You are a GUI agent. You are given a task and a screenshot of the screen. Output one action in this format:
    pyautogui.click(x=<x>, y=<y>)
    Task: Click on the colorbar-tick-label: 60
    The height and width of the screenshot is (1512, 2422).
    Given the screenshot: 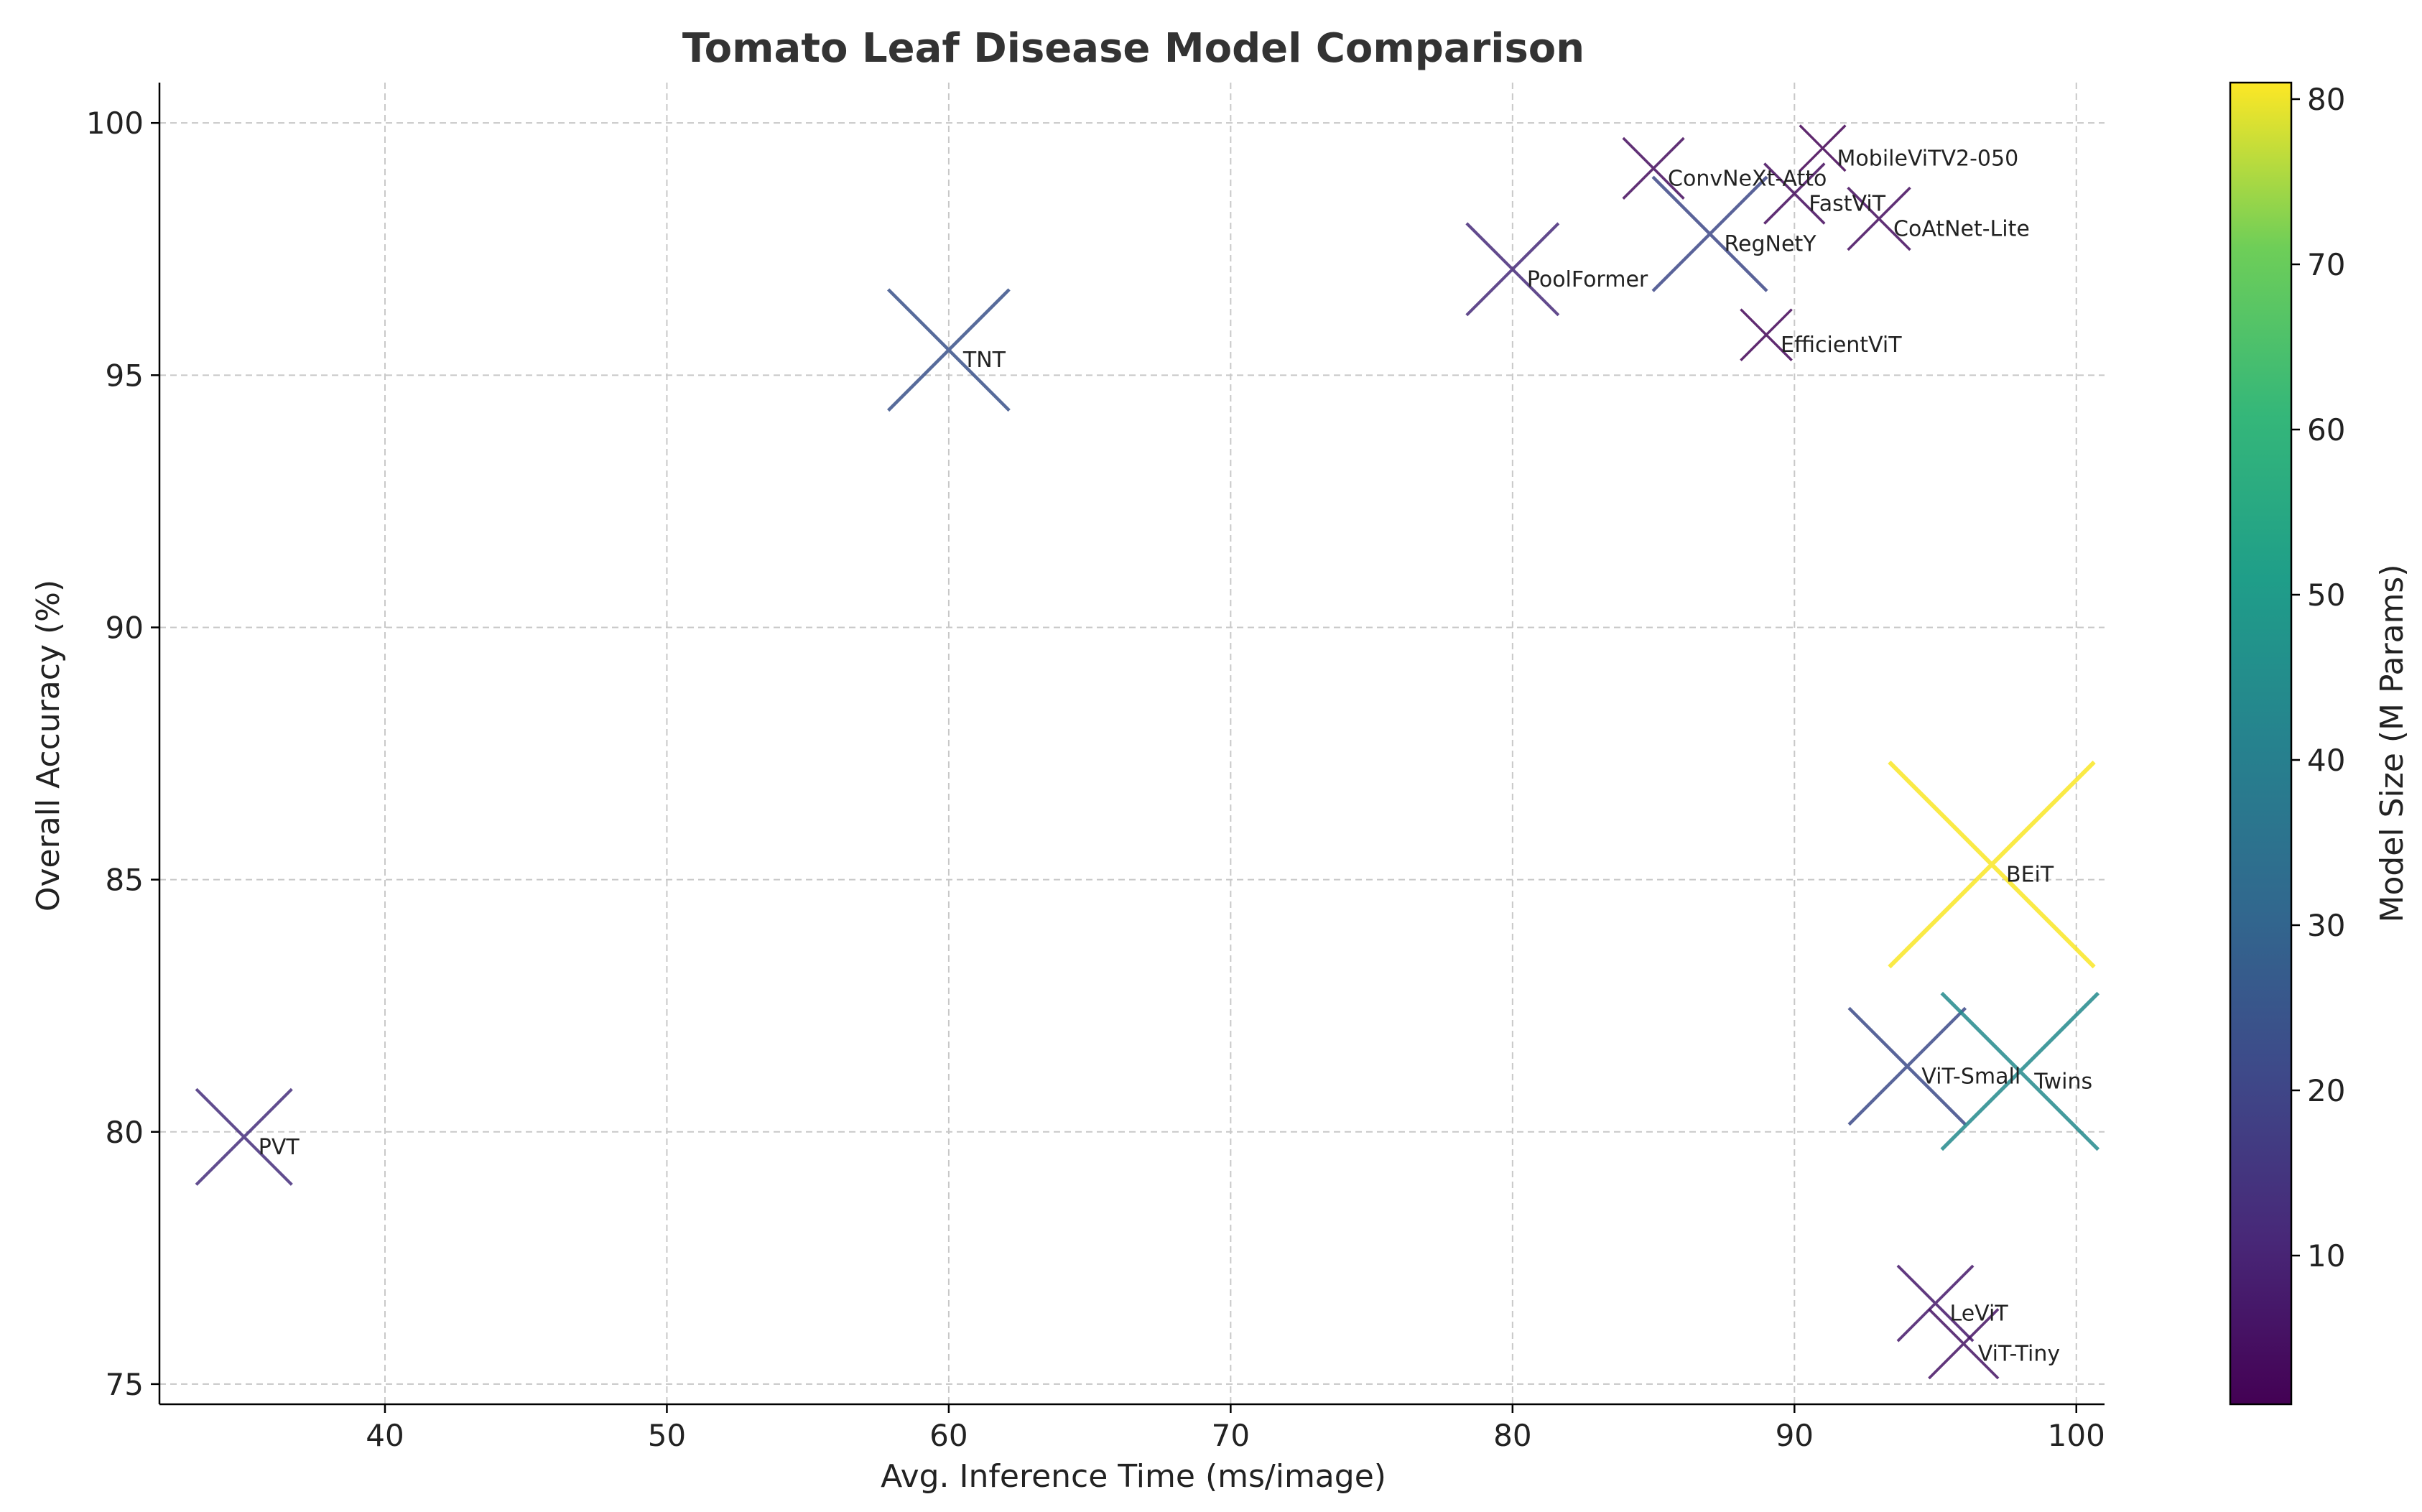 What is the action you would take?
    pyautogui.click(x=2326, y=429)
    